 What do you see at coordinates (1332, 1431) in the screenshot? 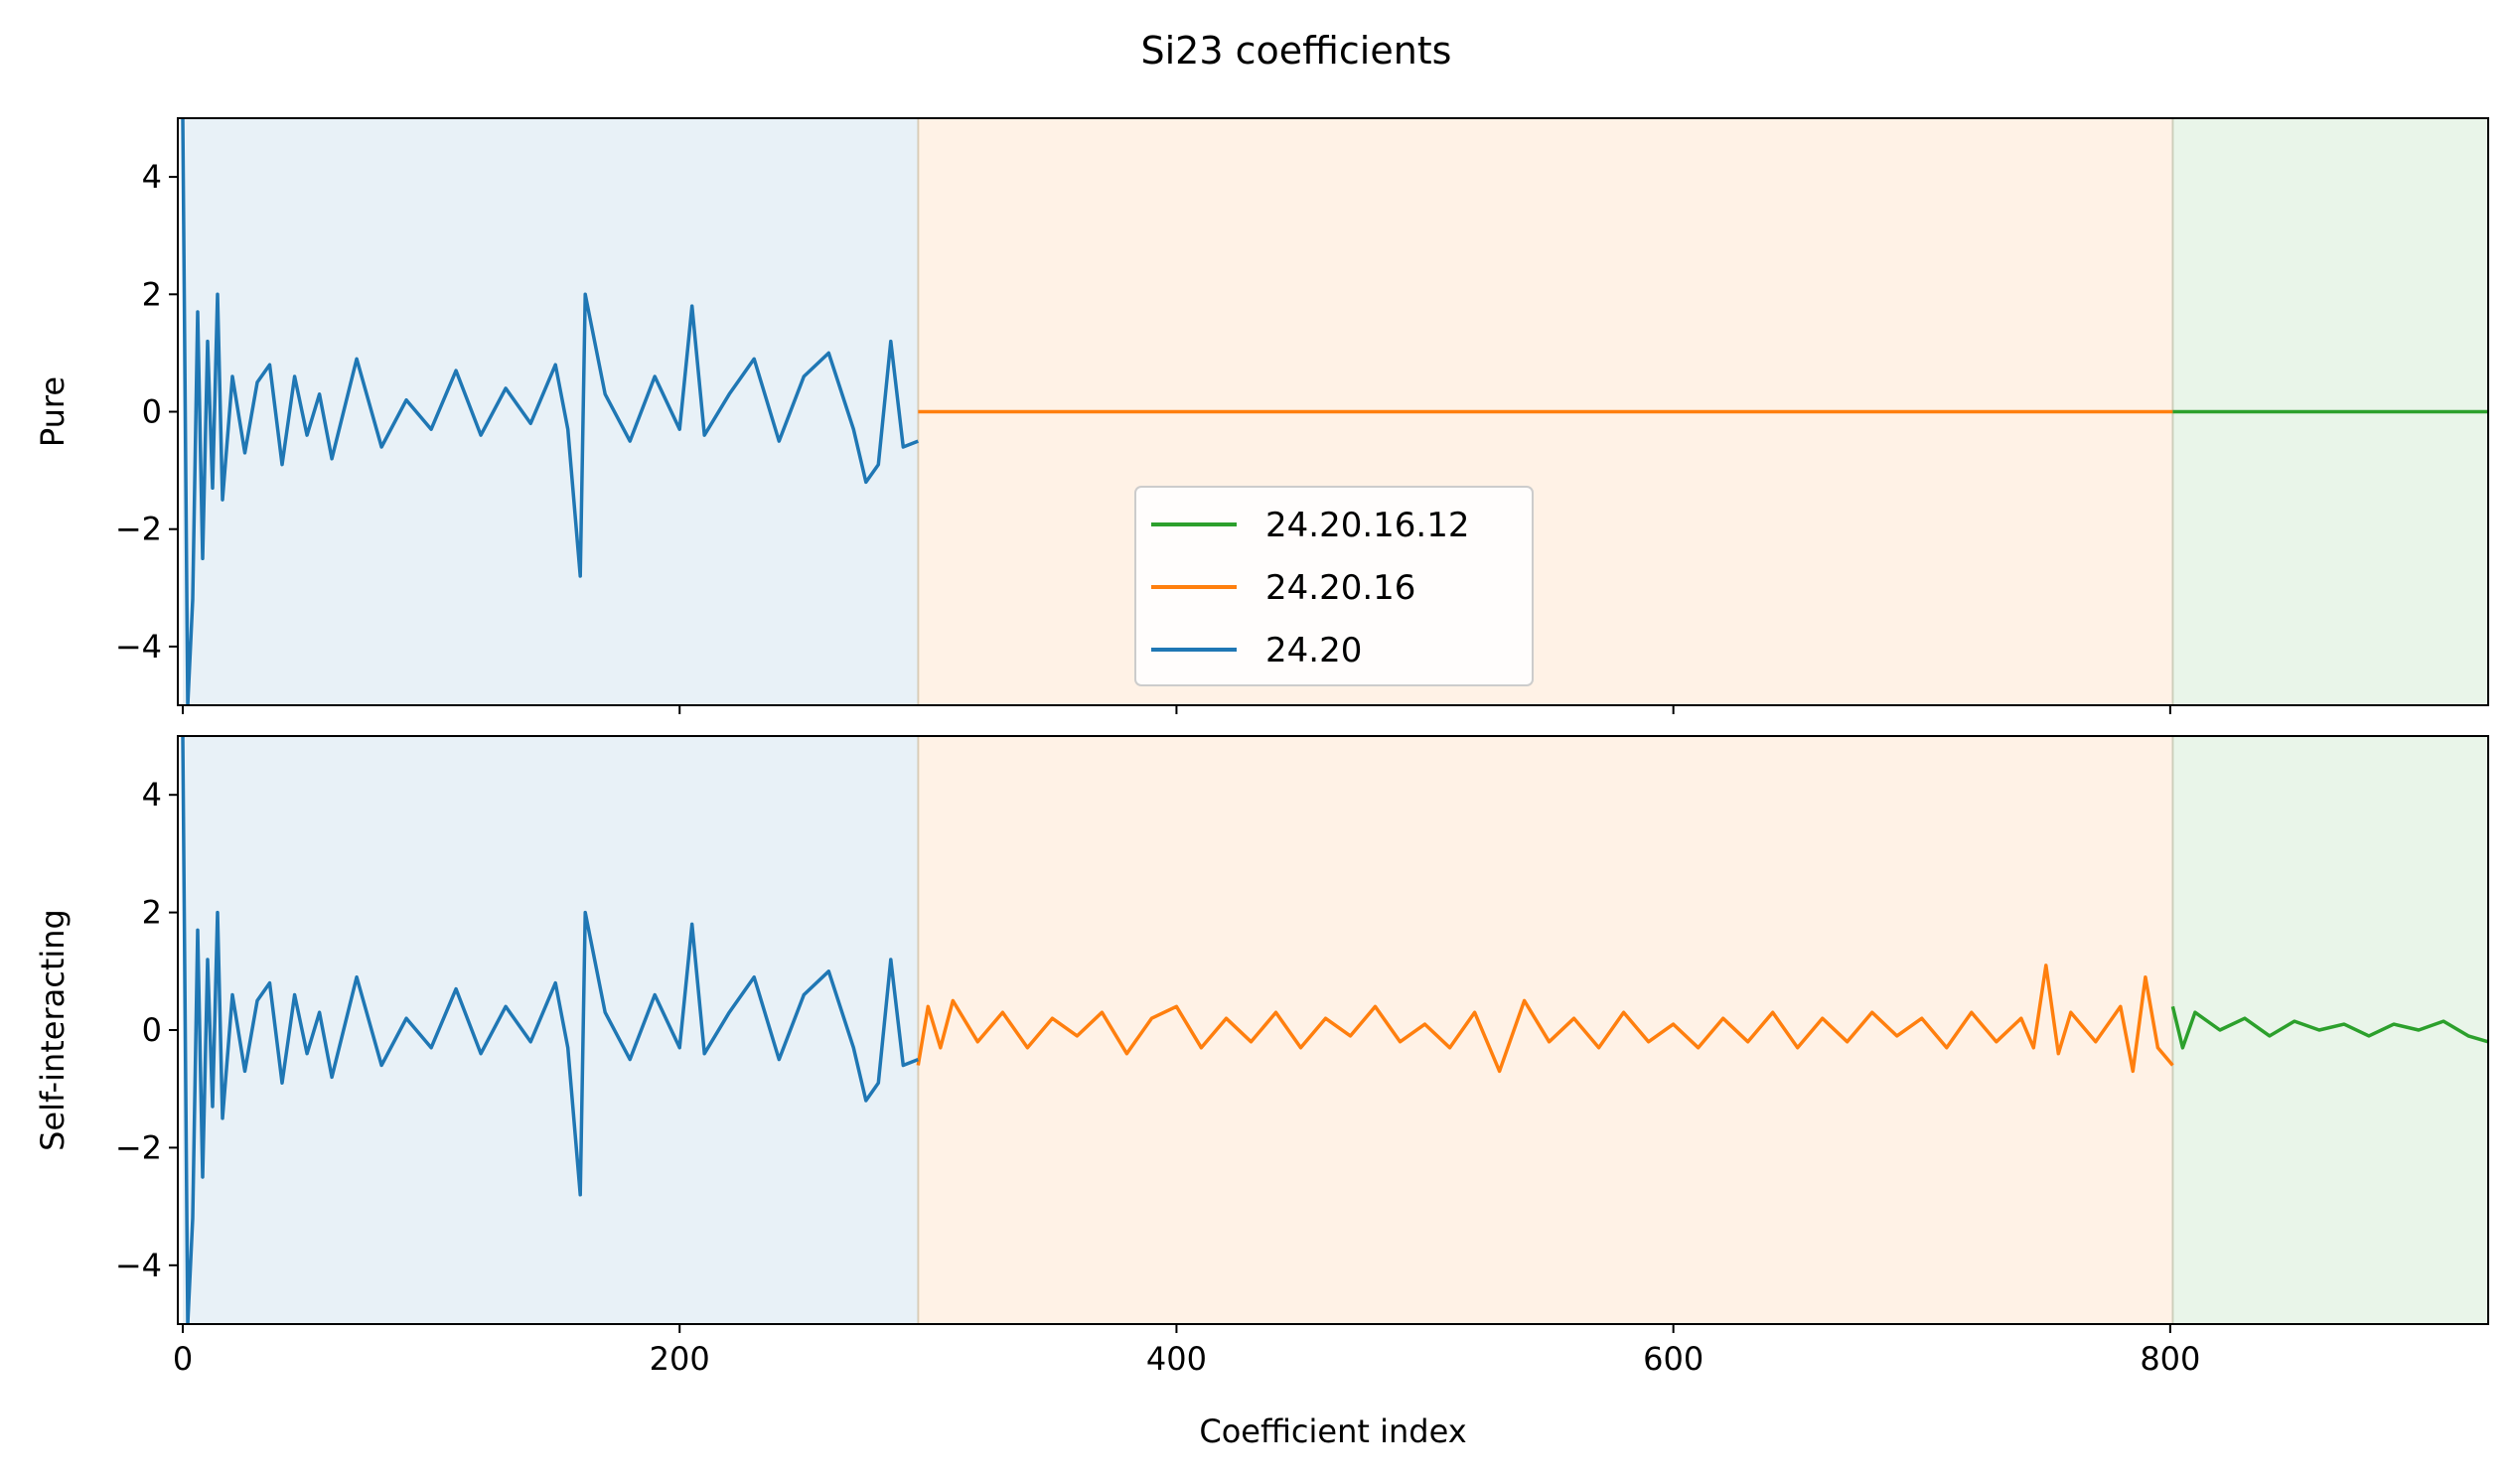
I see `x-axis-label: Coefficient index` at bounding box center [1332, 1431].